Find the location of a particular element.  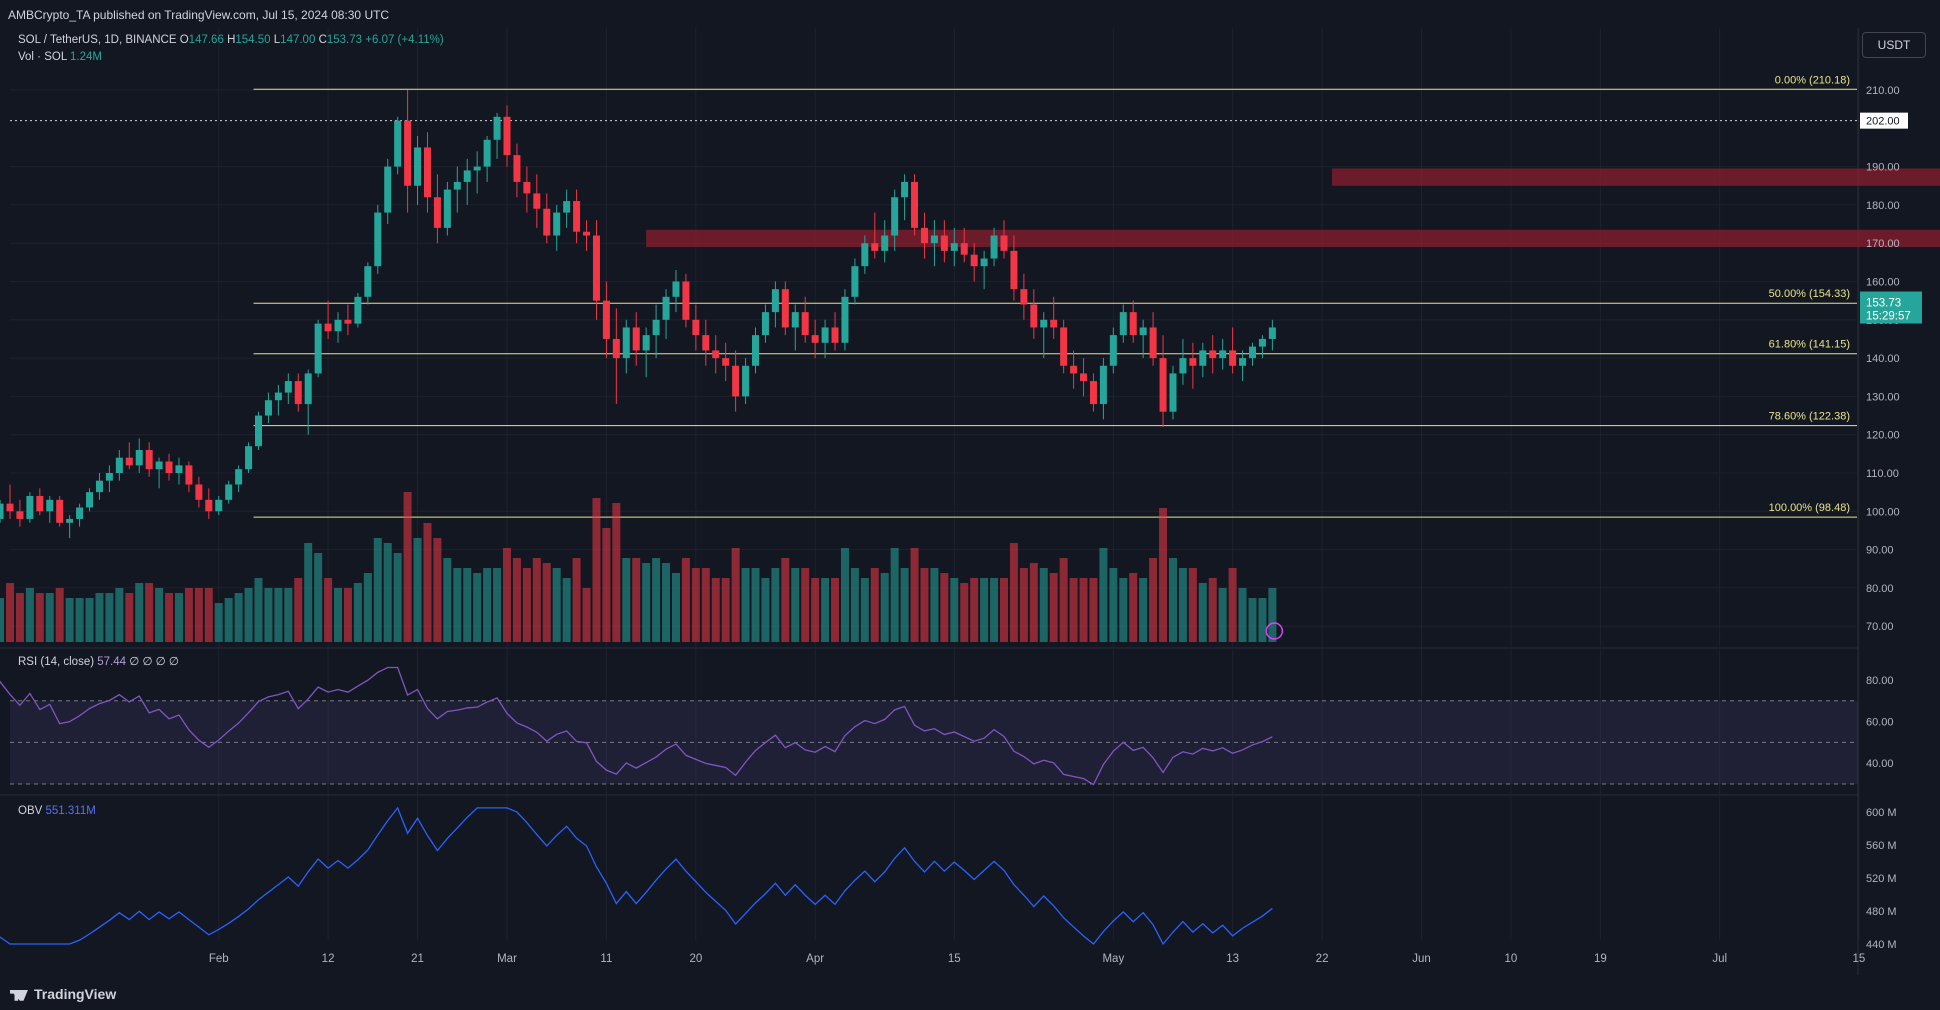

obv-axis-label: 440 M is located at coordinates (1881, 945).